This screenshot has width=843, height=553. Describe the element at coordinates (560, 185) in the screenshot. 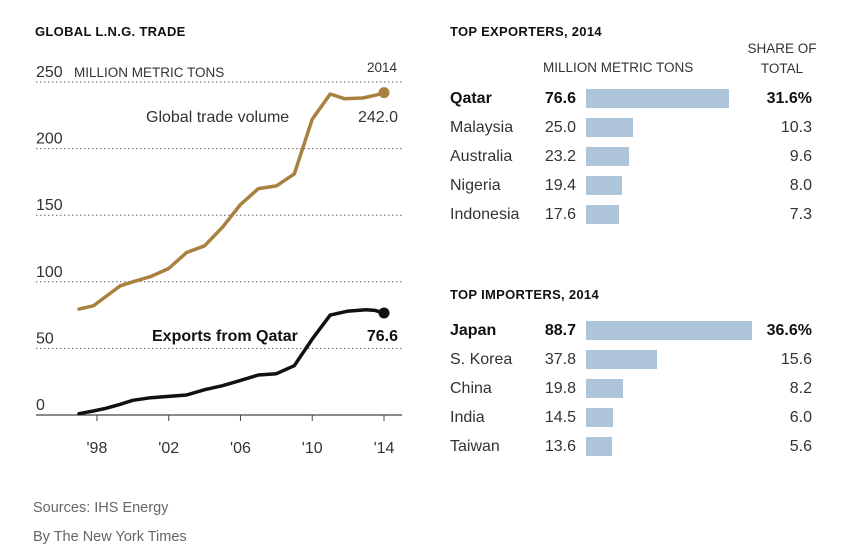

I see `exporter-value: 19.4` at that location.